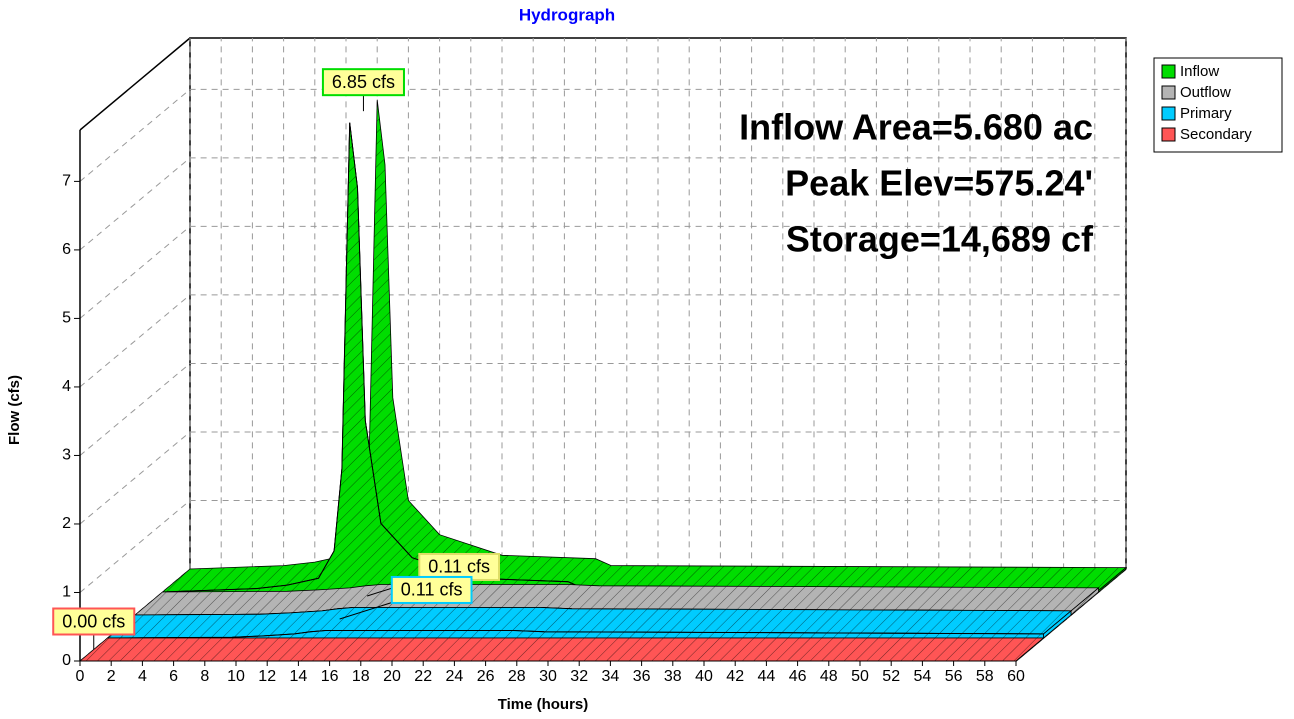  Describe the element at coordinates (985, 676) in the screenshot. I see `x-tick-label: 58` at that location.